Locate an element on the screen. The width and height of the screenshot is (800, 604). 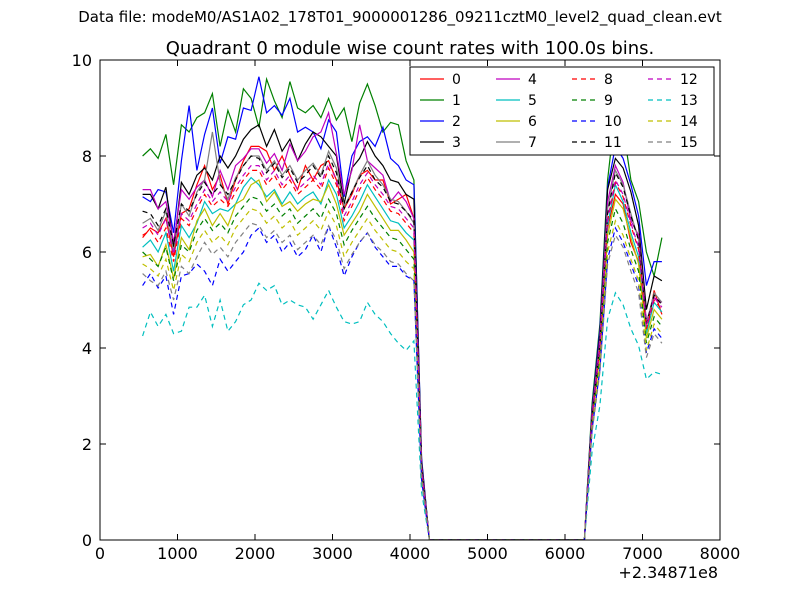
legend-label-10: 10 is located at coordinates (613, 122).